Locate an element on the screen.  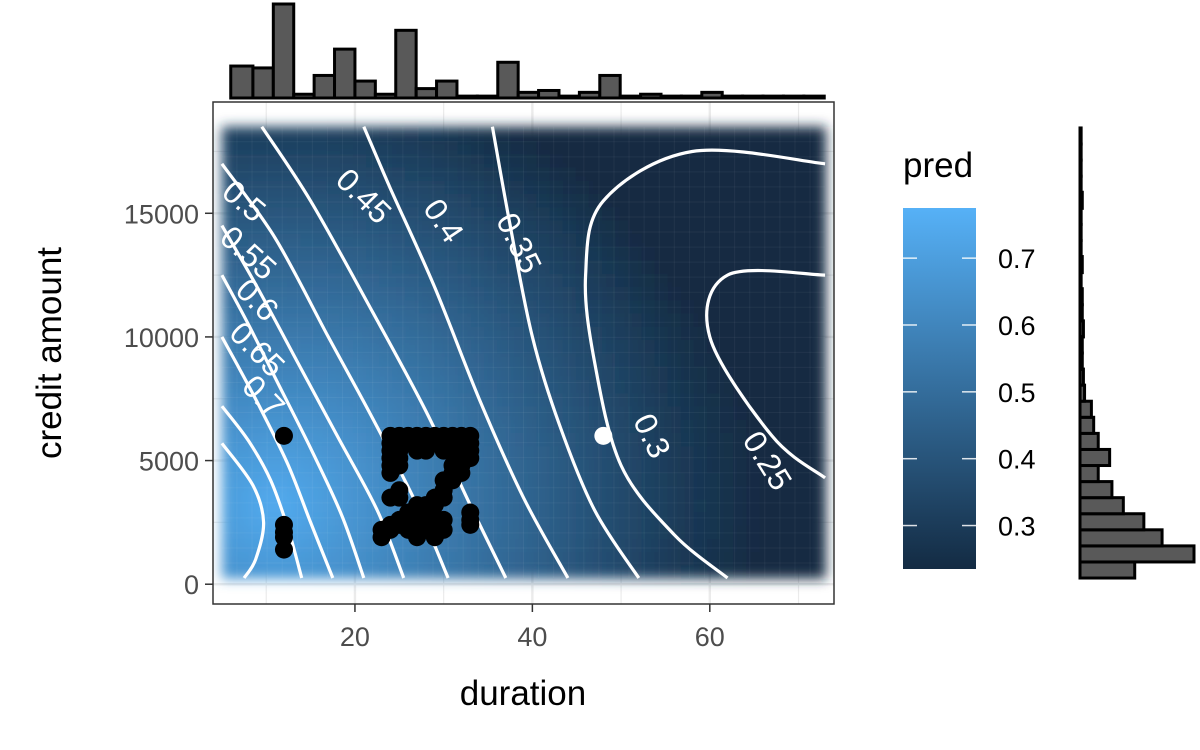
top-histogram-bar is located at coordinates (467, 97).